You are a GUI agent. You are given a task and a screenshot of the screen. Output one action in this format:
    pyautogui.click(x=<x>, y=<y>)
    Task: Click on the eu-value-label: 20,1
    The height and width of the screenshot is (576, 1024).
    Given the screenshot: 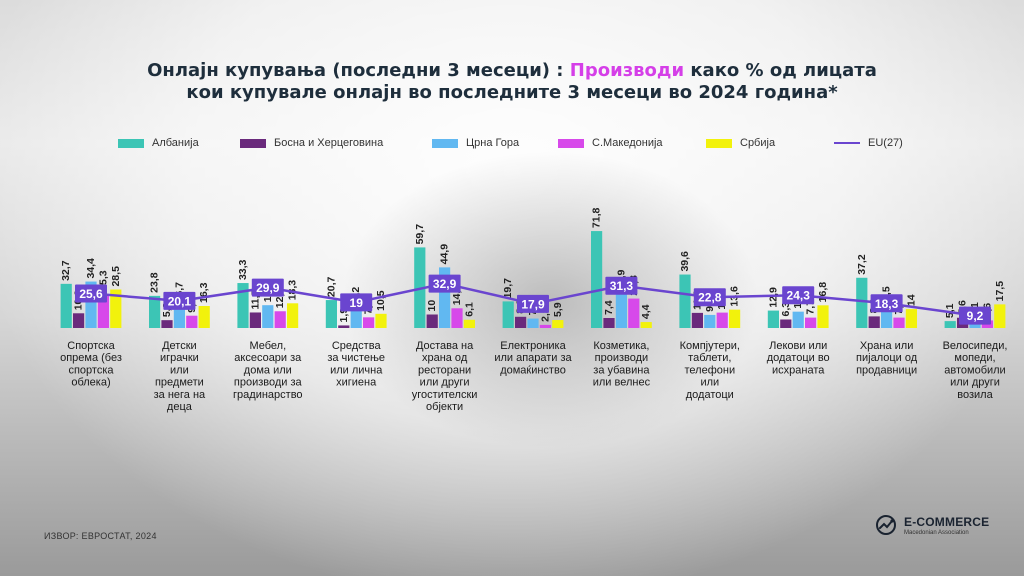 What is the action you would take?
    pyautogui.click(x=180, y=301)
    